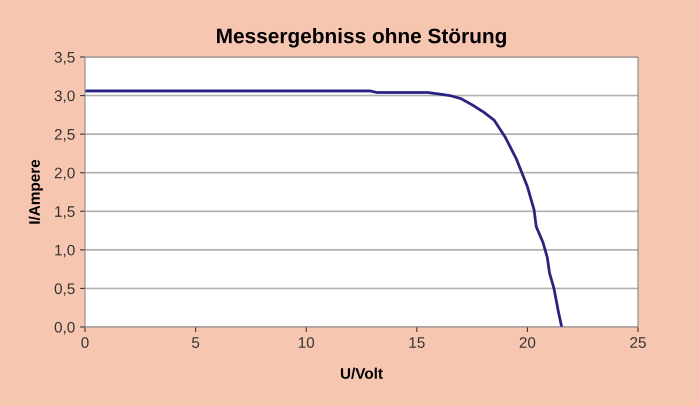  Describe the element at coordinates (65, 212) in the screenshot. I see `y-tick-label: 1,5` at that location.